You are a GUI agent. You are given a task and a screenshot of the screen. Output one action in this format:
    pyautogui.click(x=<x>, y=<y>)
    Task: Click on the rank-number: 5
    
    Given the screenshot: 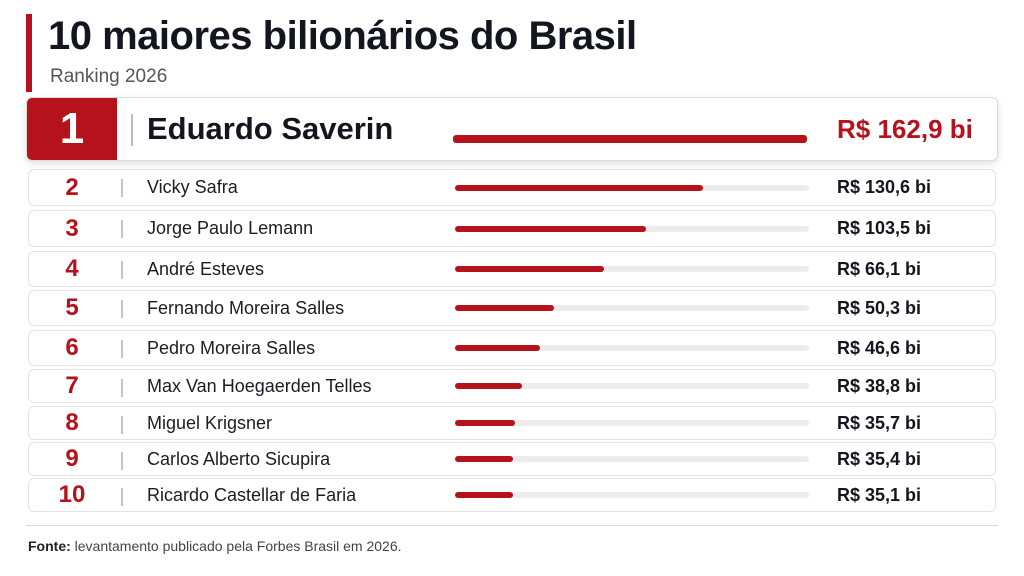 What is the action you would take?
    pyautogui.click(x=72, y=307)
    